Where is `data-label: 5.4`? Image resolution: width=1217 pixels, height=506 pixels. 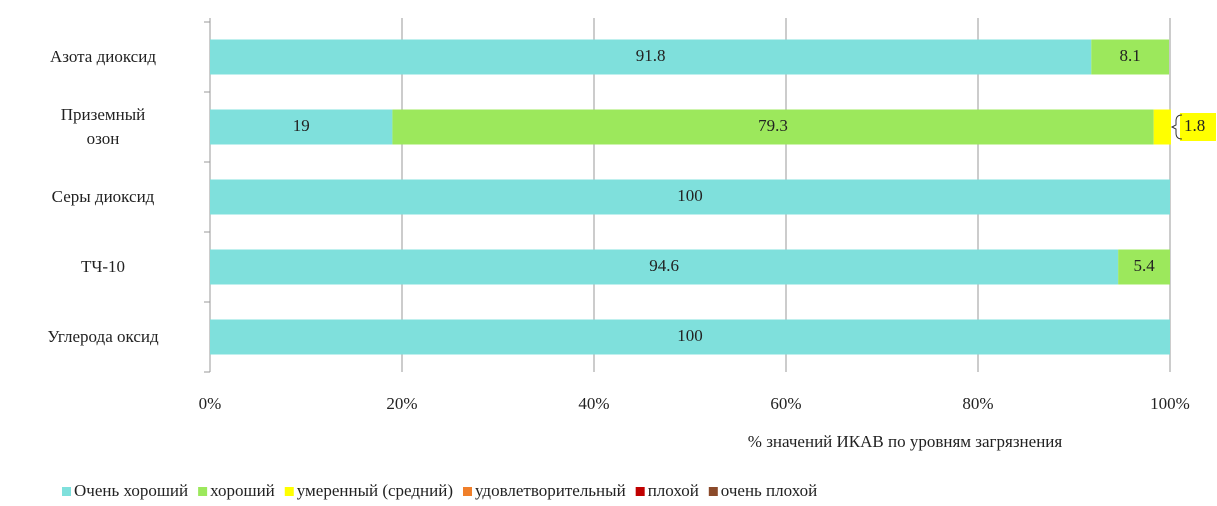 data-label: 5.4 is located at coordinates (1144, 265).